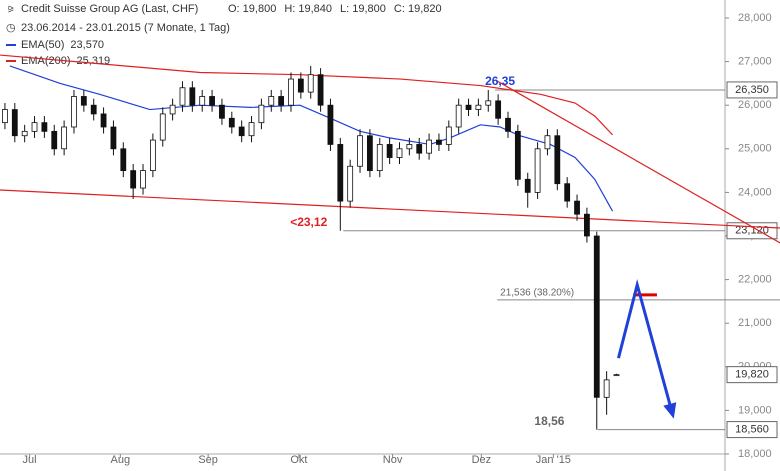  What do you see at coordinates (549, 421) in the screenshot?
I see `annotation: 18,56` at bounding box center [549, 421].